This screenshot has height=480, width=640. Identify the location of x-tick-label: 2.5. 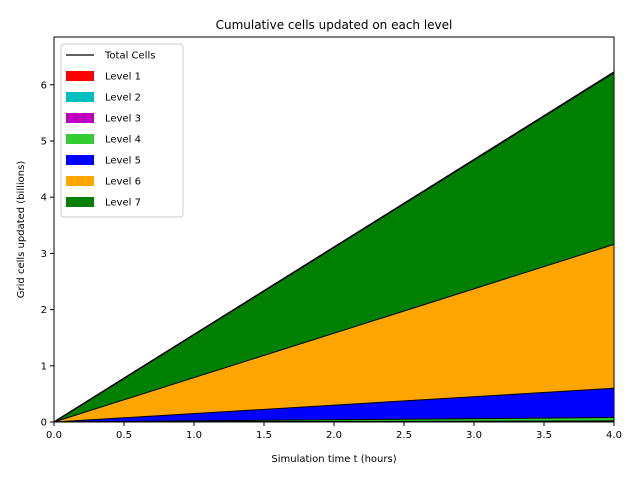
(404, 435).